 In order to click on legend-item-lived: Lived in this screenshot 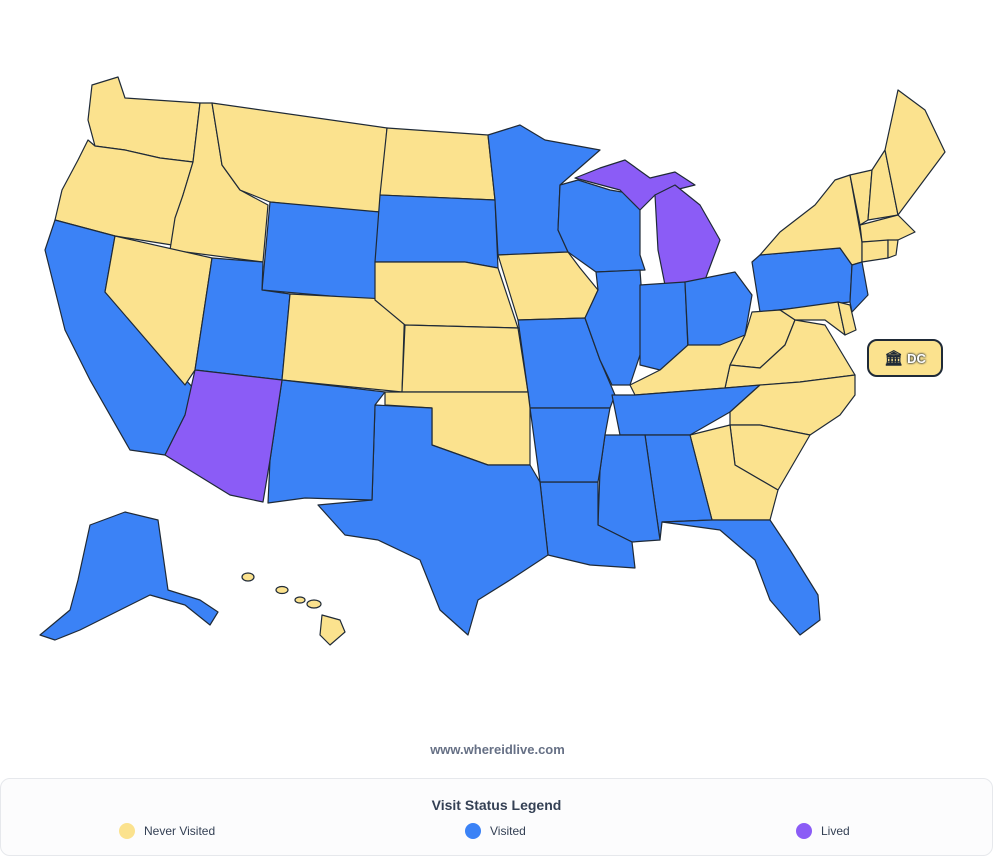, I will do `click(823, 831)`.